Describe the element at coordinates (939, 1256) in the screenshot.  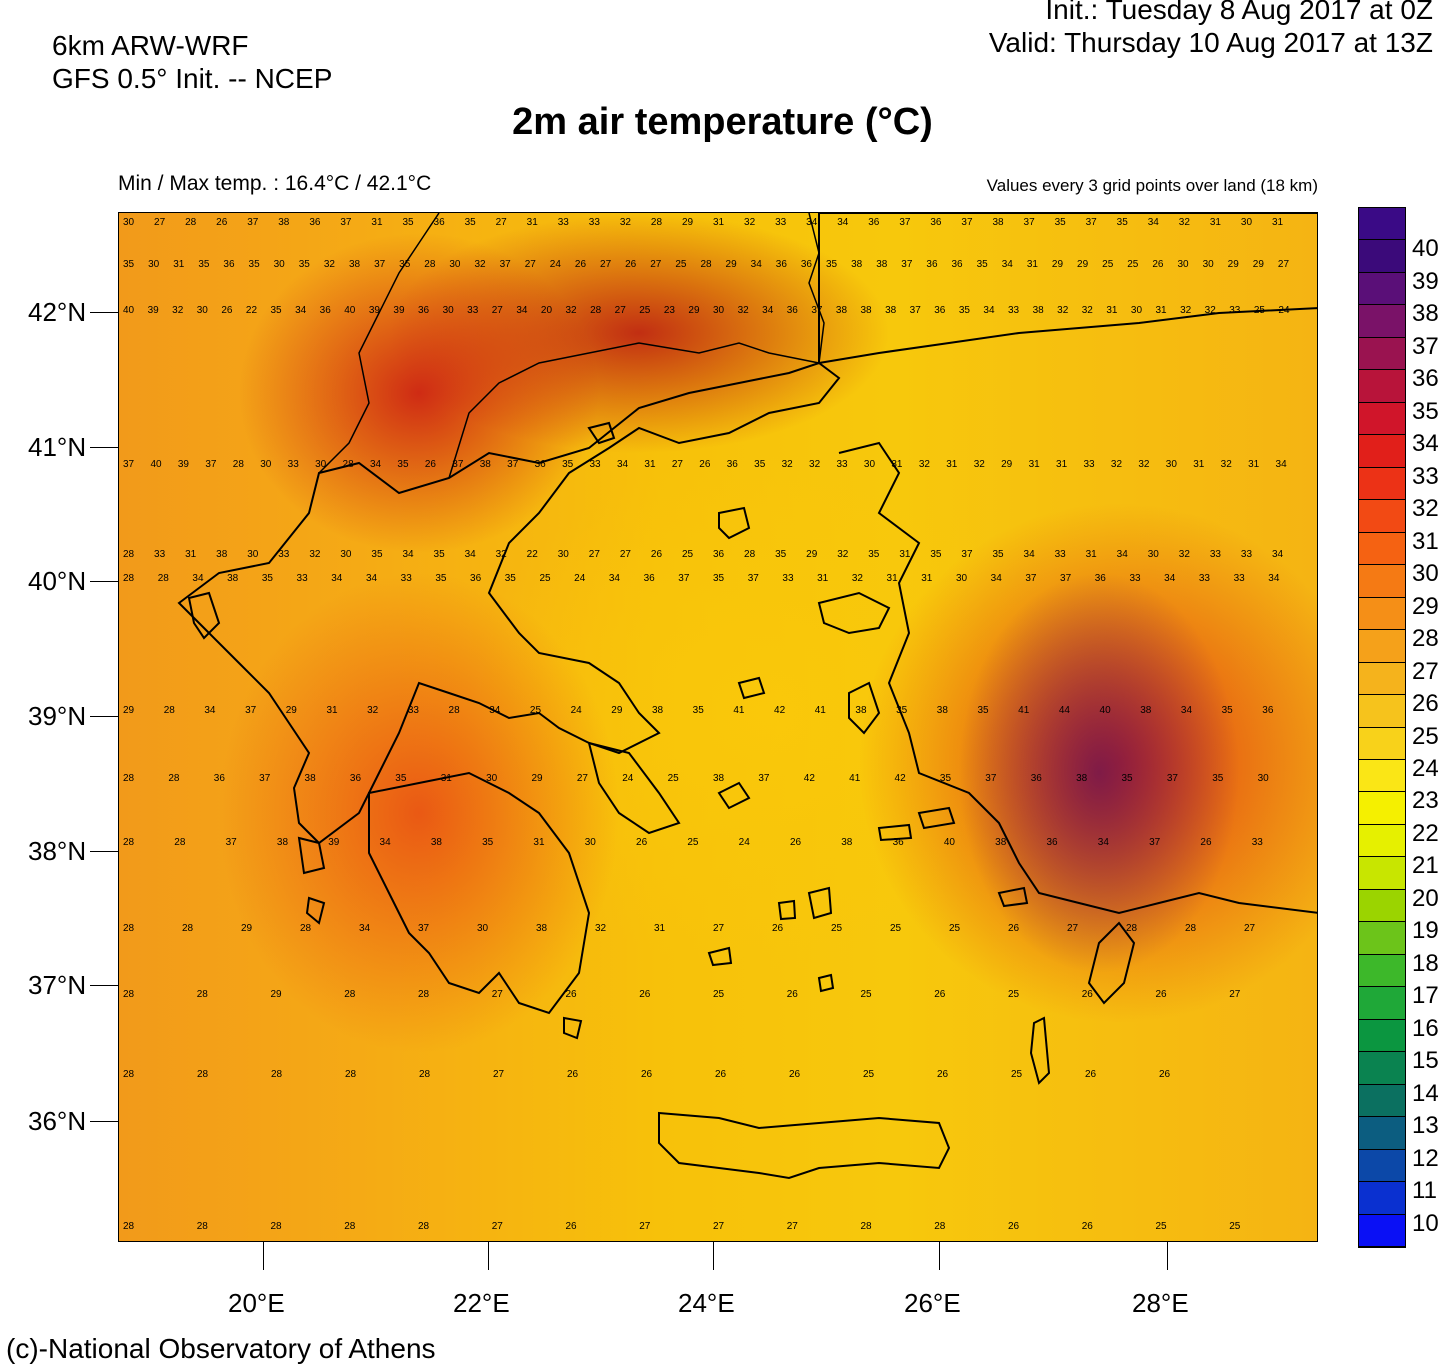
I see `lon-tick` at that location.